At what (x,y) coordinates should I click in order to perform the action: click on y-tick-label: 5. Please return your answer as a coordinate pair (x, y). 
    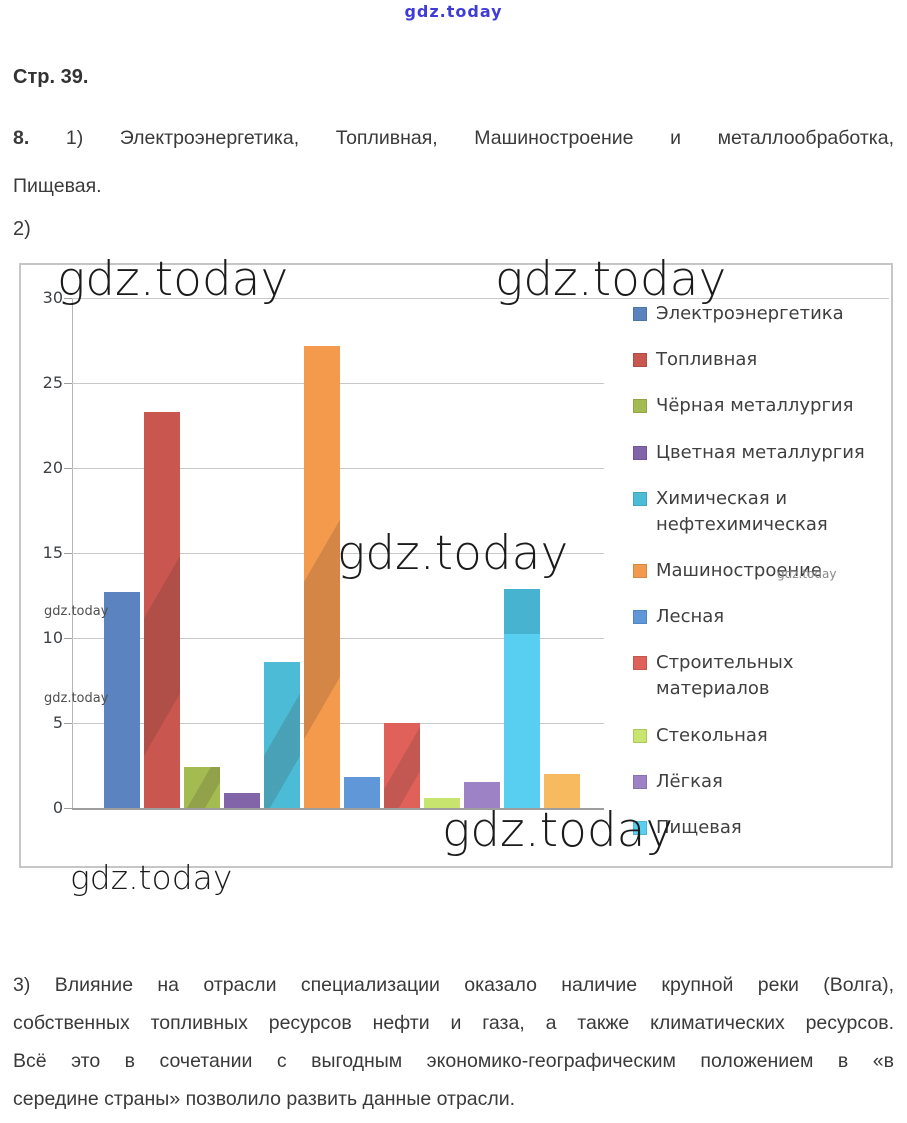
    Looking at the image, I should click on (57, 722).